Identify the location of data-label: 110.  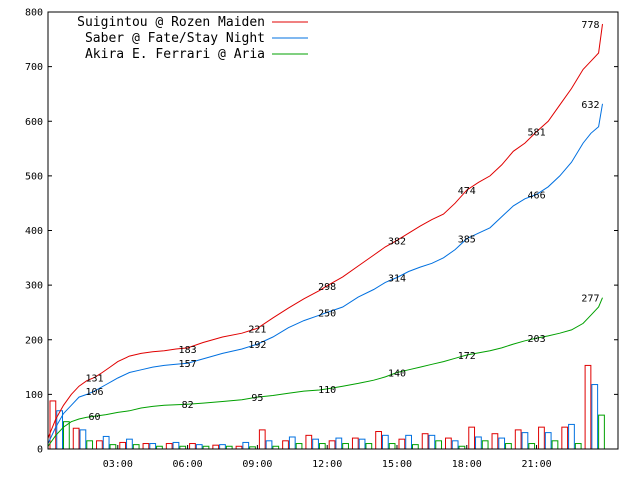
(327, 390).